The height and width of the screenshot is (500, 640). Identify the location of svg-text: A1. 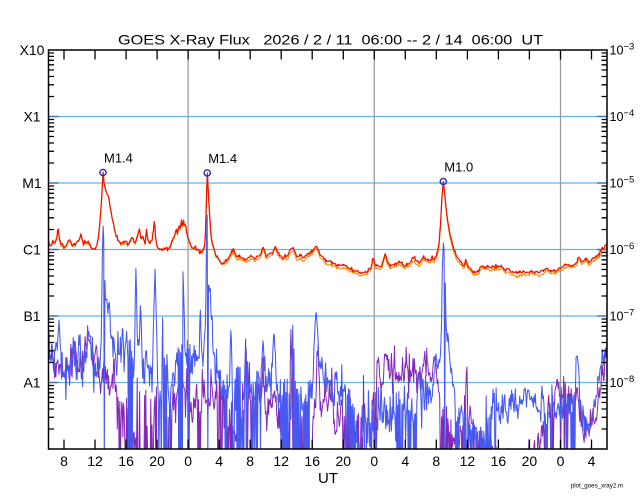
(31, 383).